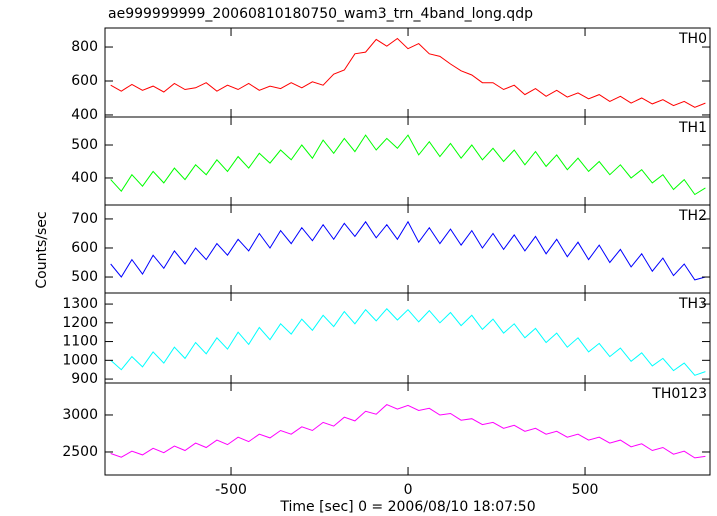 This screenshot has width=717, height=516. What do you see at coordinates (692, 128) in the screenshot?
I see `panel-label: TH1` at bounding box center [692, 128].